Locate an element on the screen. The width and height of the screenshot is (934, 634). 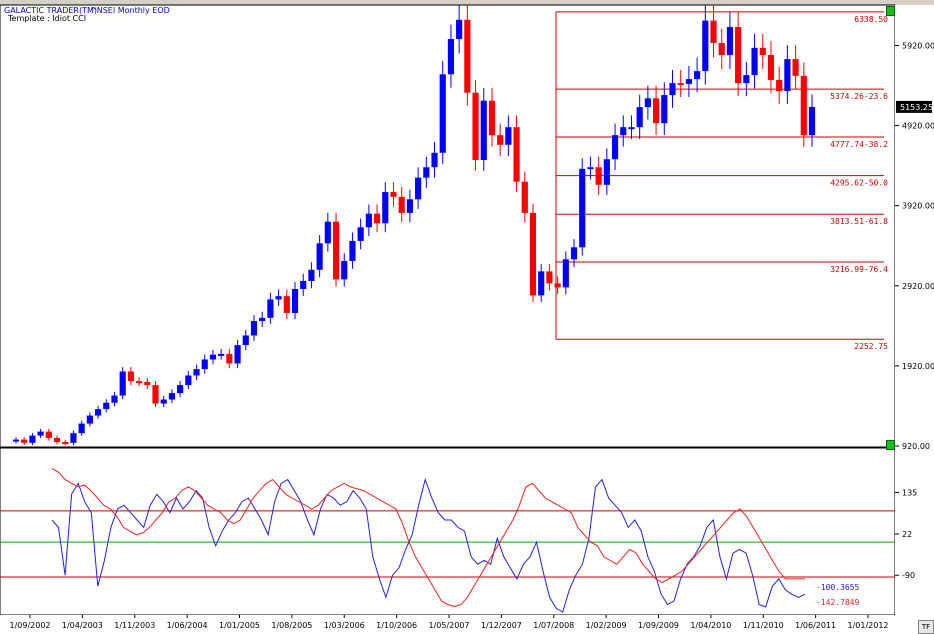
app-title: GALACTIC TRADER(TM) is located at coordinates (51, 10).